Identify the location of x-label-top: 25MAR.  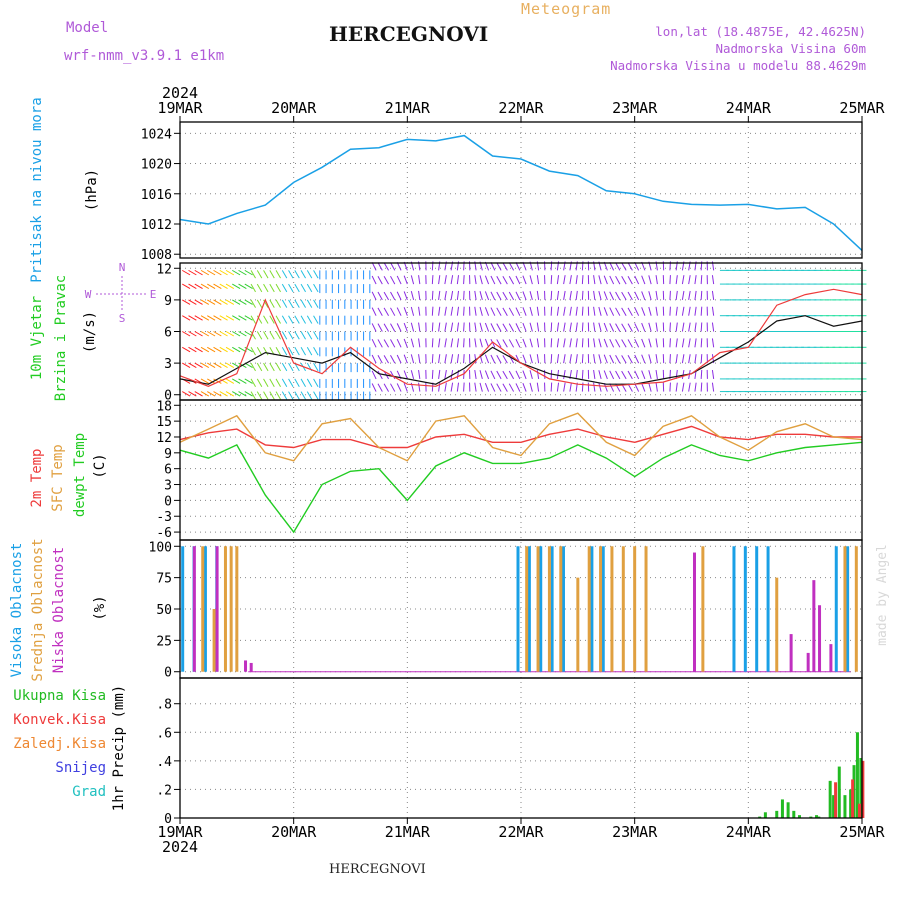
(862, 108).